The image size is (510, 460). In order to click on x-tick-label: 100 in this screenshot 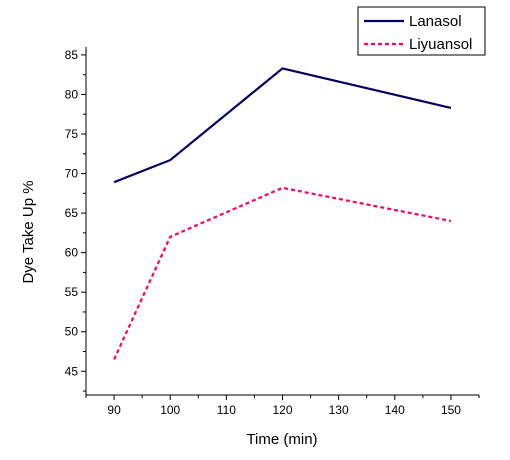, I will do `click(170, 410)`.